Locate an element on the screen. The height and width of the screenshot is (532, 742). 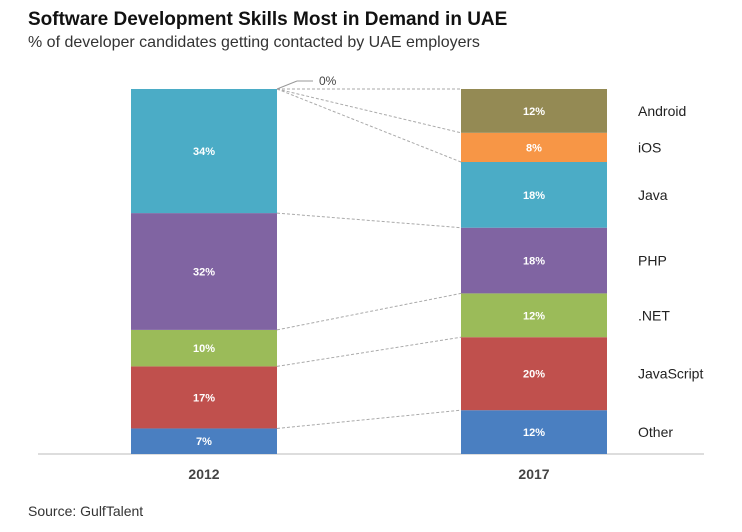
legend-label-ios: iOS is located at coordinates (649, 147).